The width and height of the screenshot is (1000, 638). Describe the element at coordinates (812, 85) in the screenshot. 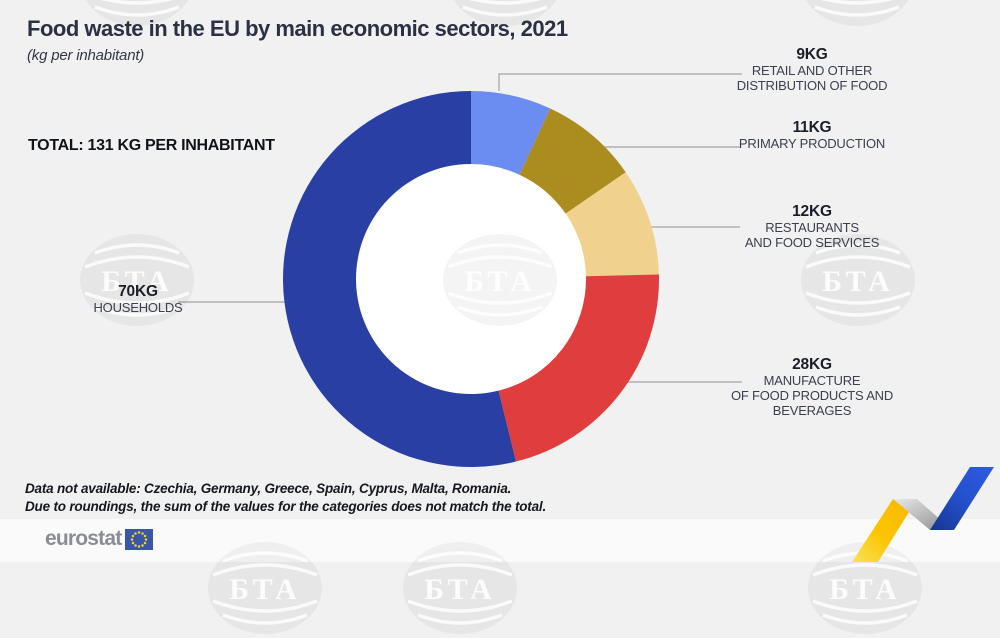

I see `callout-retail-line2: DISTRIBUTION OF FOOD` at that location.